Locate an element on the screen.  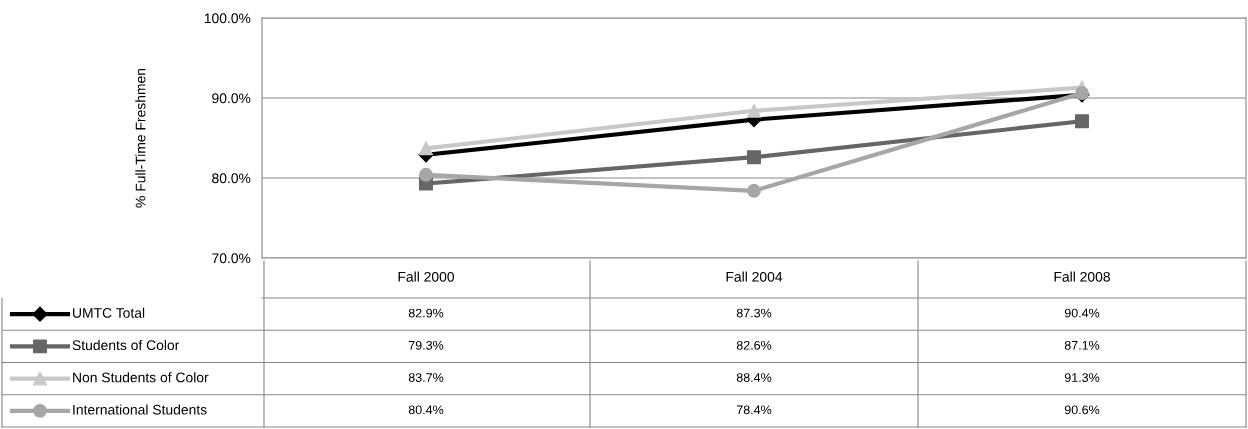
x-tick-label: Fall 2008 is located at coordinates (1082, 276).